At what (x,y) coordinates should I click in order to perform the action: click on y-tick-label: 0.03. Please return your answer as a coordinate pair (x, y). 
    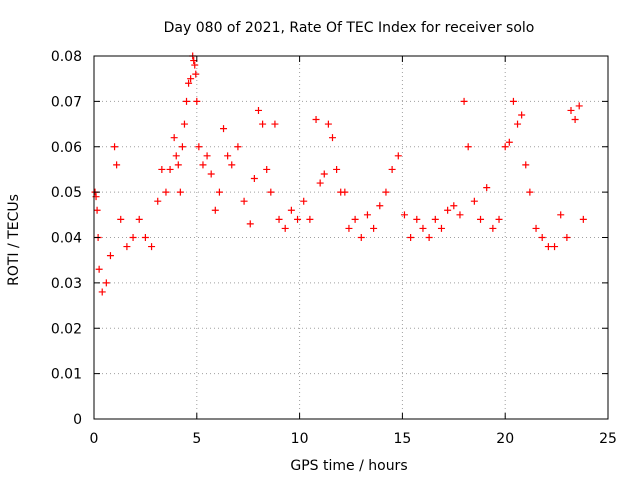
    Looking at the image, I should click on (66, 284).